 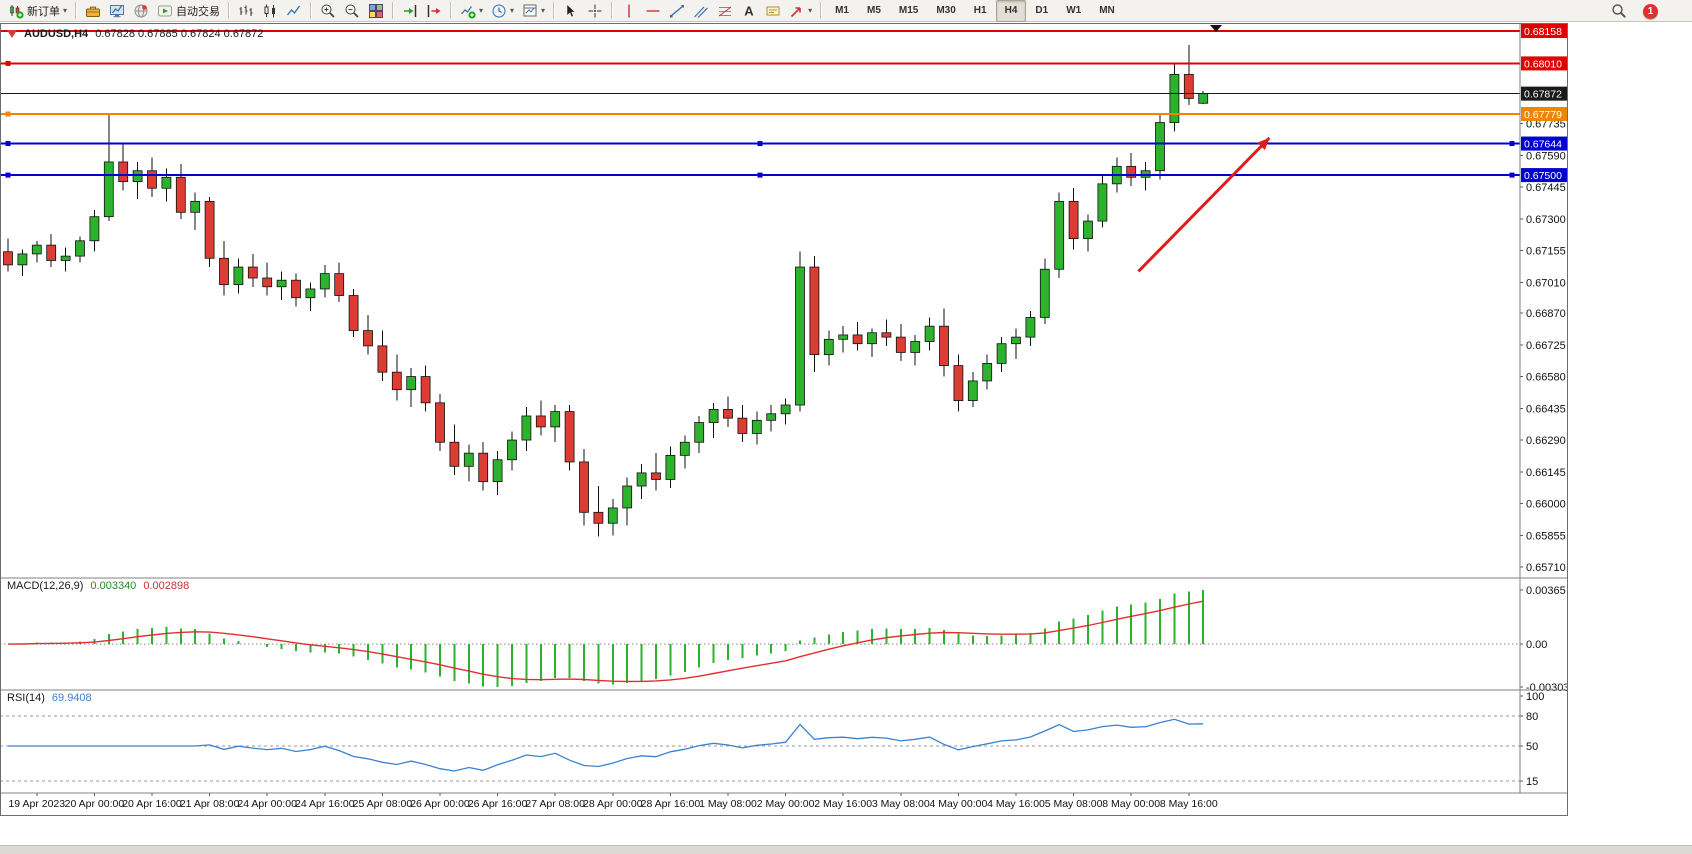 I want to click on zoomin-icon, so click(x=328, y=11).